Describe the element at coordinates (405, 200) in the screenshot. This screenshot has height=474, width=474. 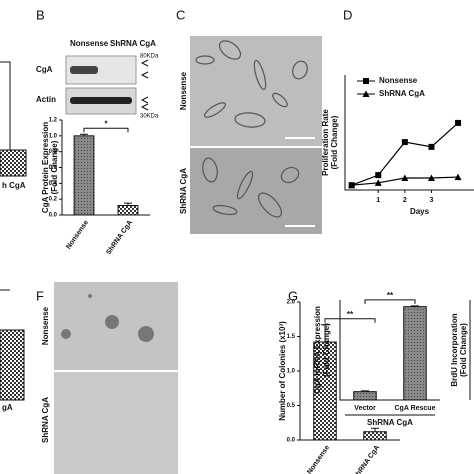
I see `x-tick-label: 2` at that location.